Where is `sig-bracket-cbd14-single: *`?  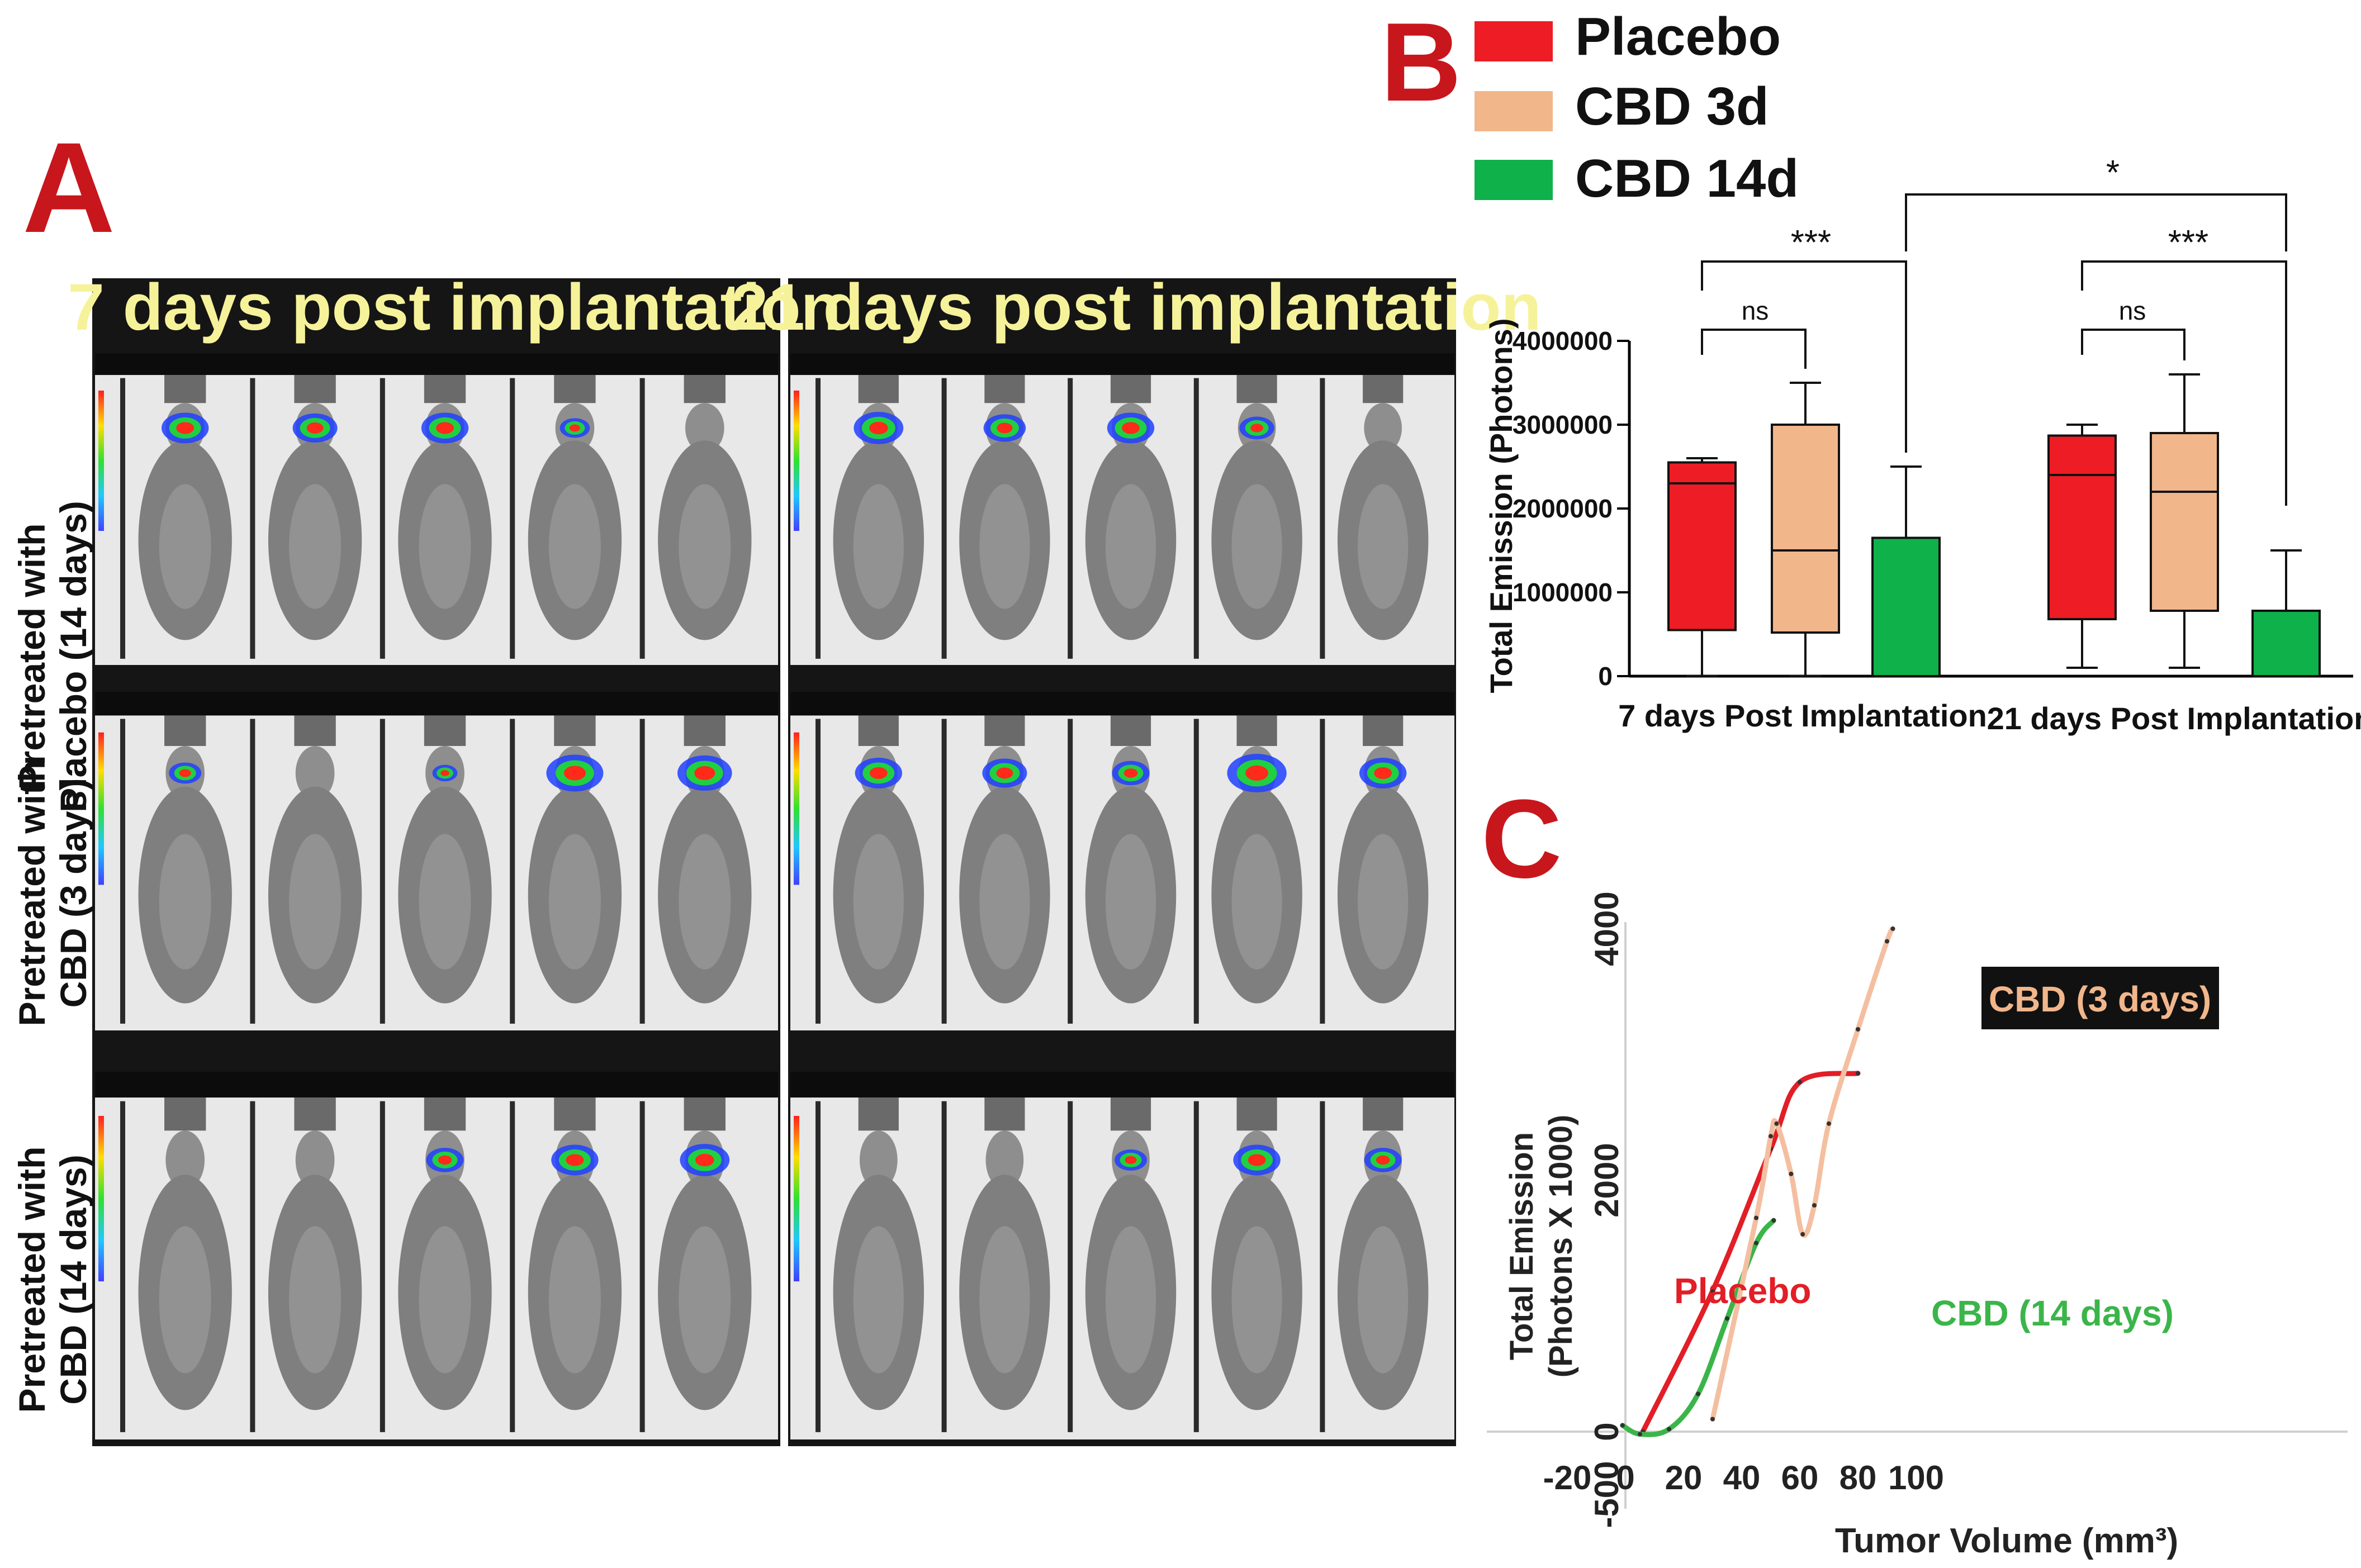
sig-bracket-cbd14-single: * is located at coordinates (2096, 202).